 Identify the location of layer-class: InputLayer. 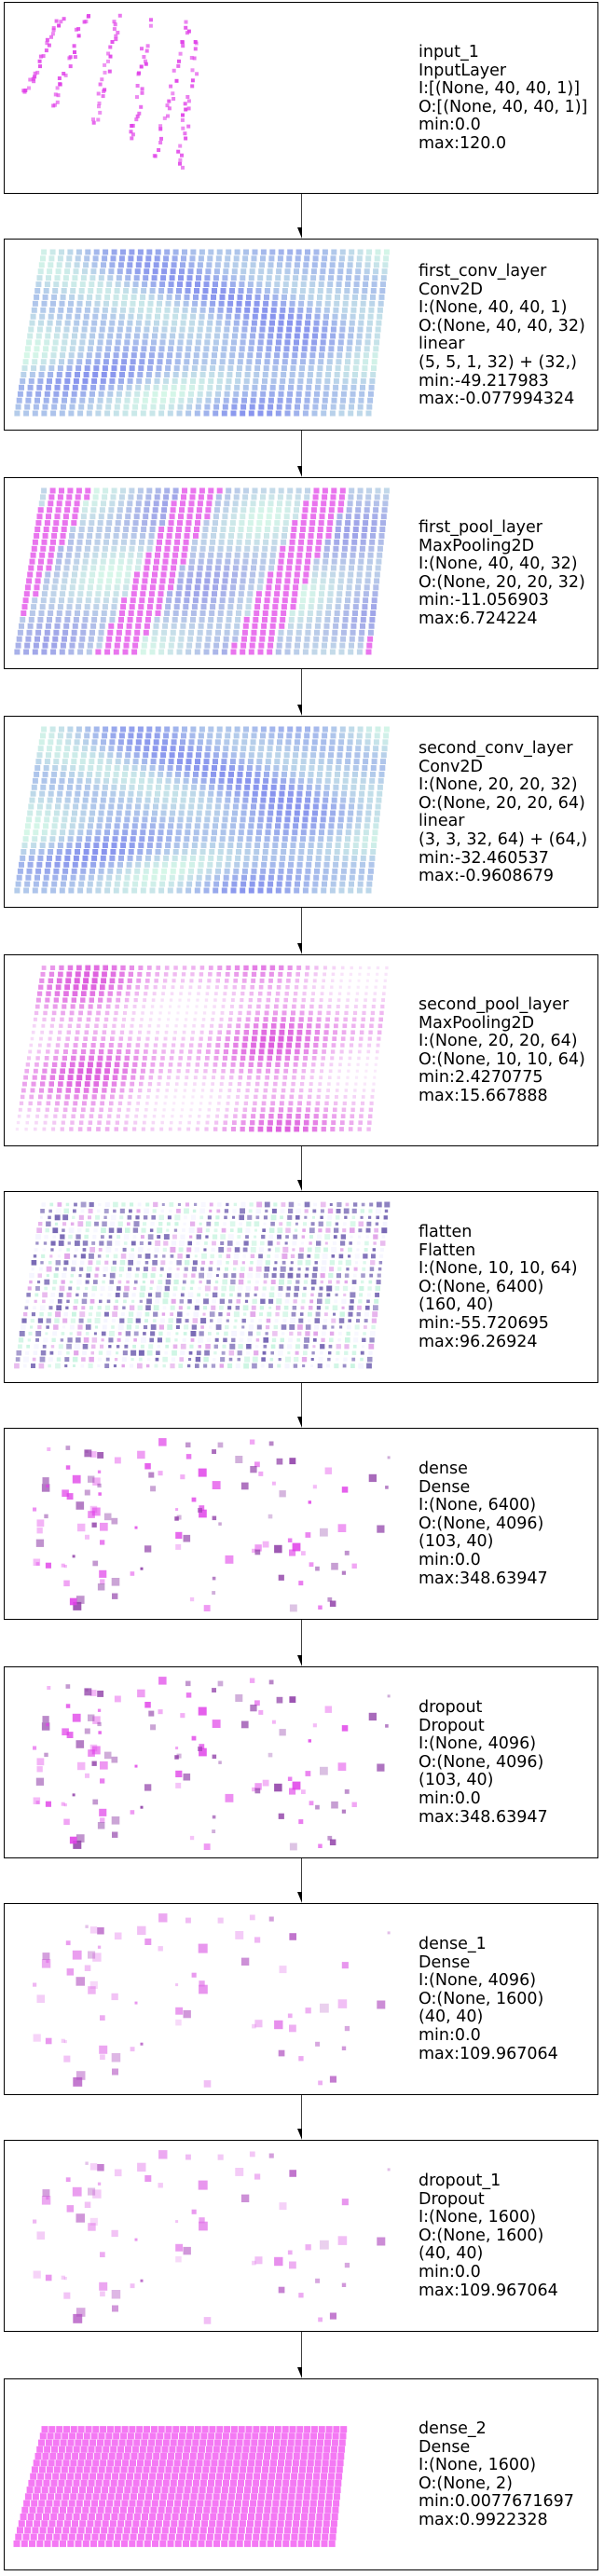
(463, 70).